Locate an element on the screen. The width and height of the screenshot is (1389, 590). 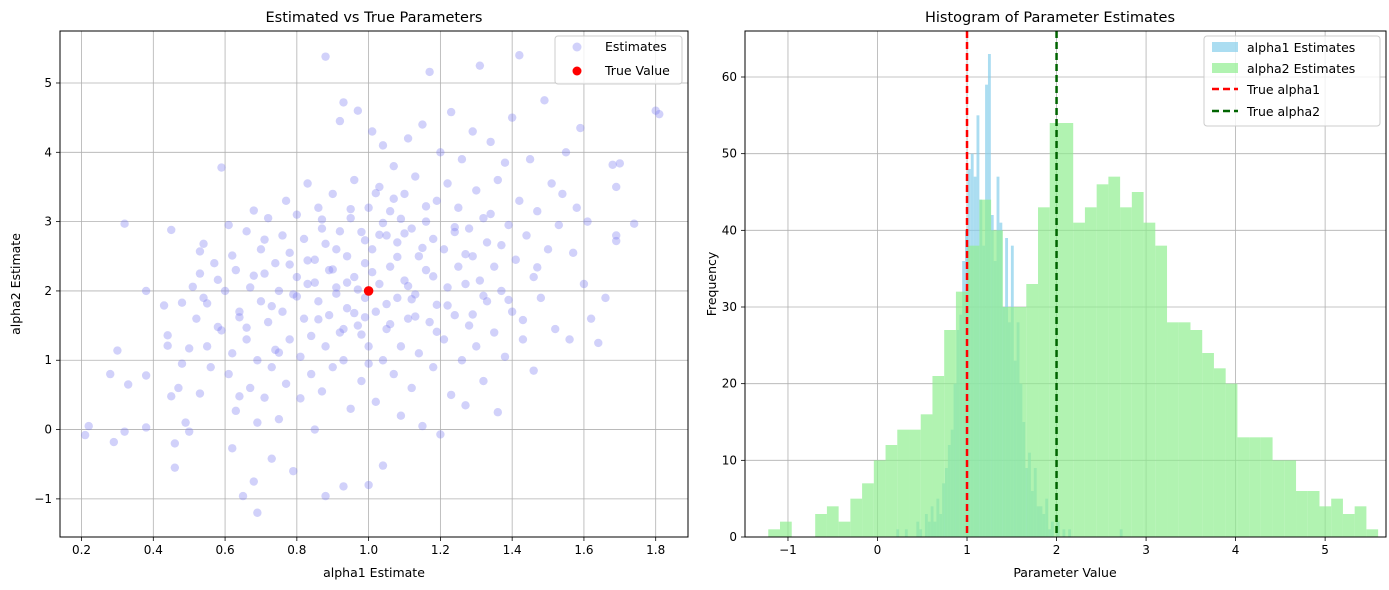
legend-true-alpha1-label: True alpha1 is located at coordinates (1283, 89).